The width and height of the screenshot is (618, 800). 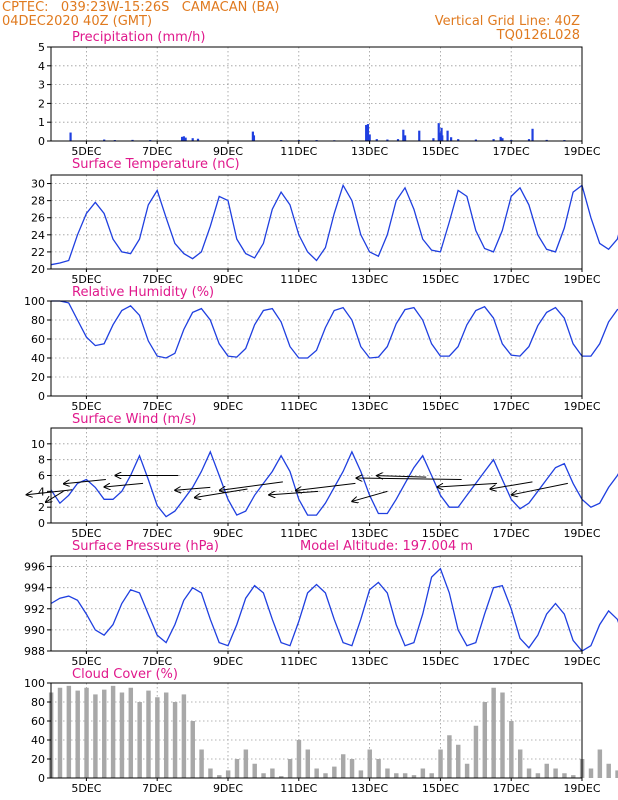 I want to click on temp-xtick-label: 11DEC, so click(x=298, y=279).